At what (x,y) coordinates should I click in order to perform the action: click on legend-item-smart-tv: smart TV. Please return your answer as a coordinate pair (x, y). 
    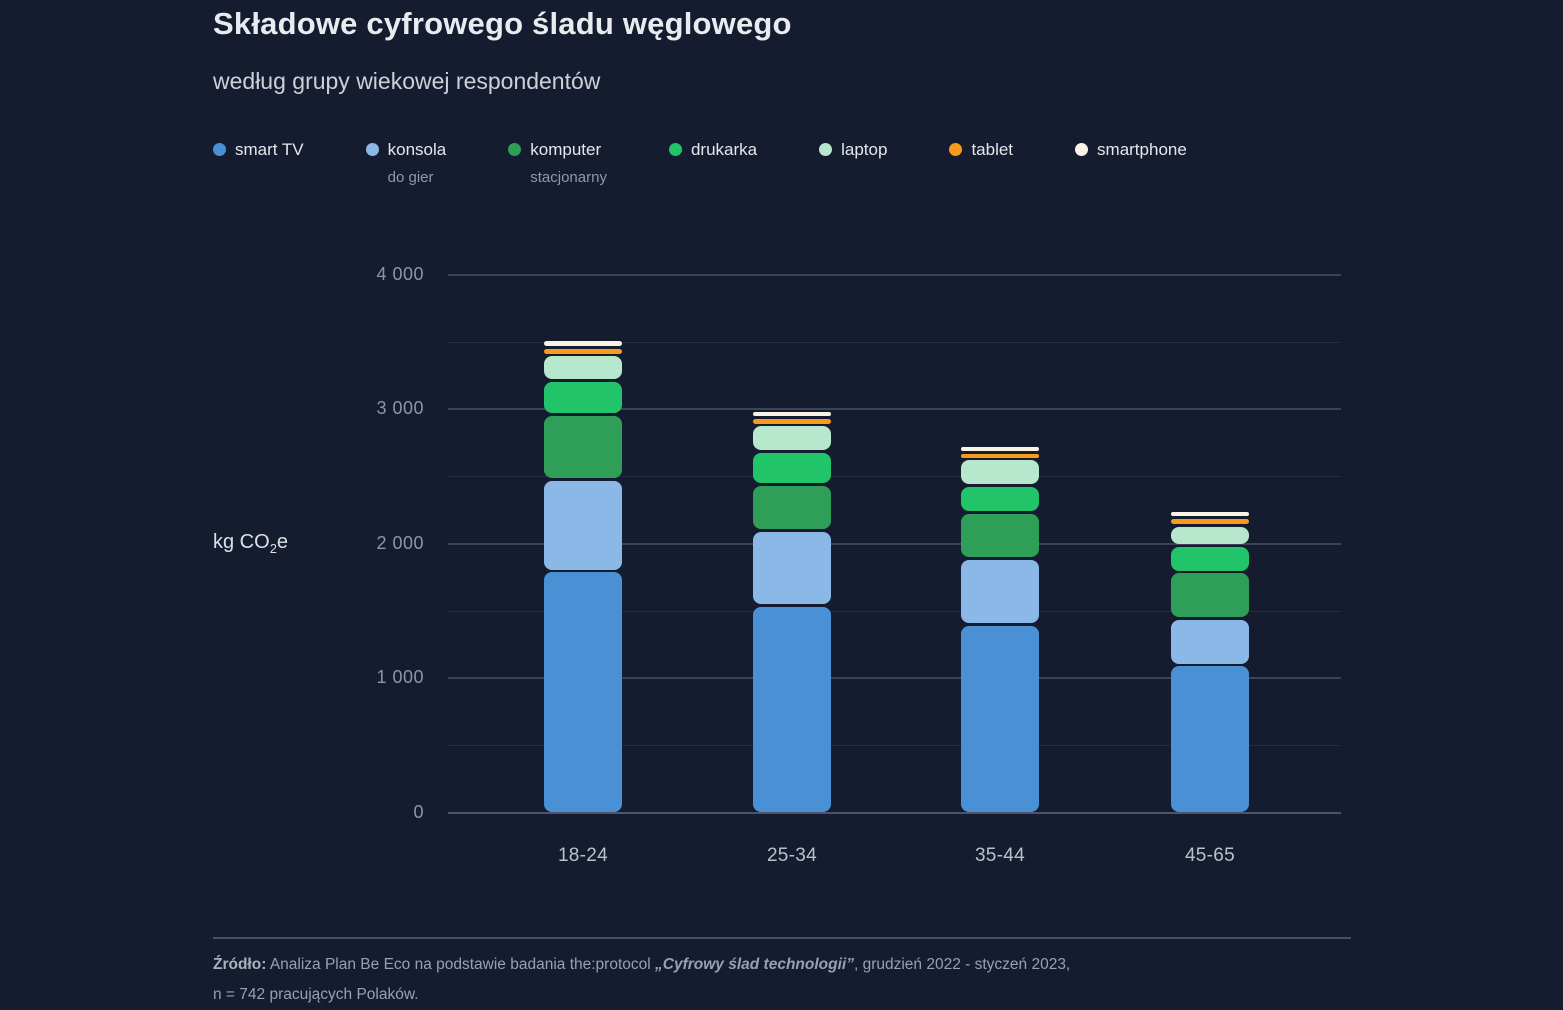
    Looking at the image, I should click on (258, 150).